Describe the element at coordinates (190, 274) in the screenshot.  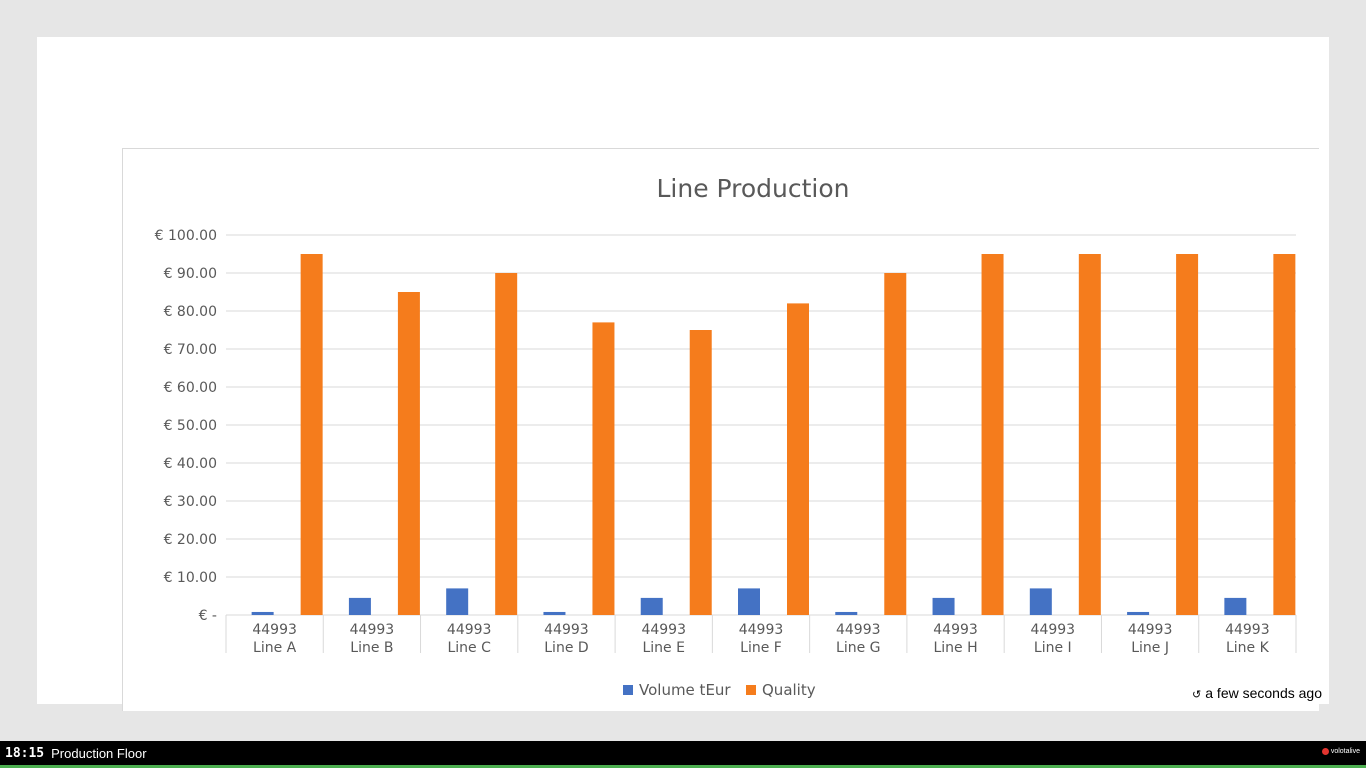
I see `y-tick-label: € 90.00` at that location.